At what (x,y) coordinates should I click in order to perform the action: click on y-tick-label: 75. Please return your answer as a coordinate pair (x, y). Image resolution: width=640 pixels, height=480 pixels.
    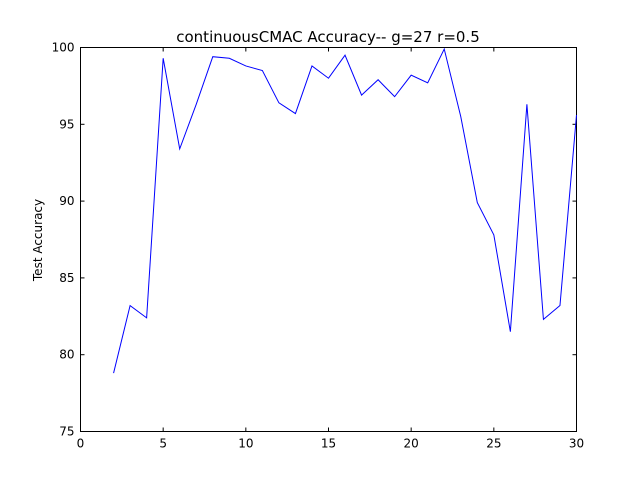
    Looking at the image, I should click on (66, 432).